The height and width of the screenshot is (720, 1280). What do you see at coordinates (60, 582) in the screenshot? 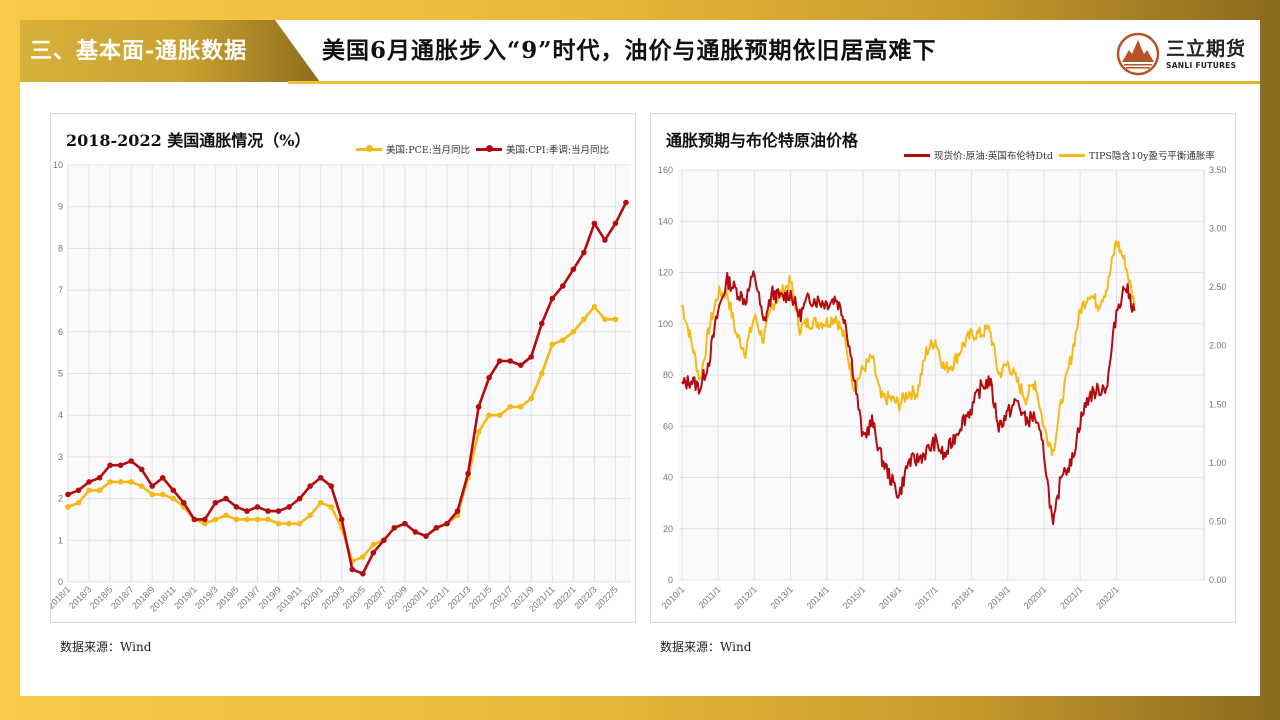
I see `y-tick-label: 0` at bounding box center [60, 582].